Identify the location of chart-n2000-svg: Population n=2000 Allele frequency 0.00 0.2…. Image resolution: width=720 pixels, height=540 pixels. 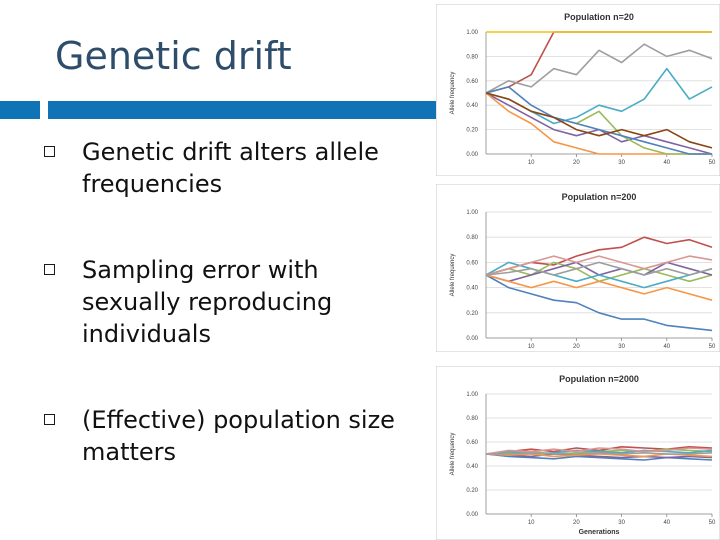
(578, 453).